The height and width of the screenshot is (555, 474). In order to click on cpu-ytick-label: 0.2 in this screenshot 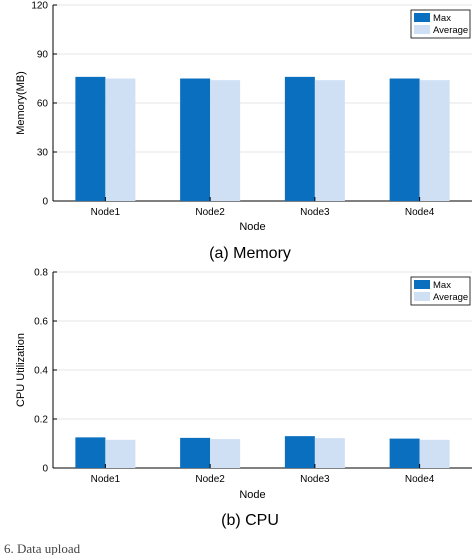, I will do `click(41, 420)`.